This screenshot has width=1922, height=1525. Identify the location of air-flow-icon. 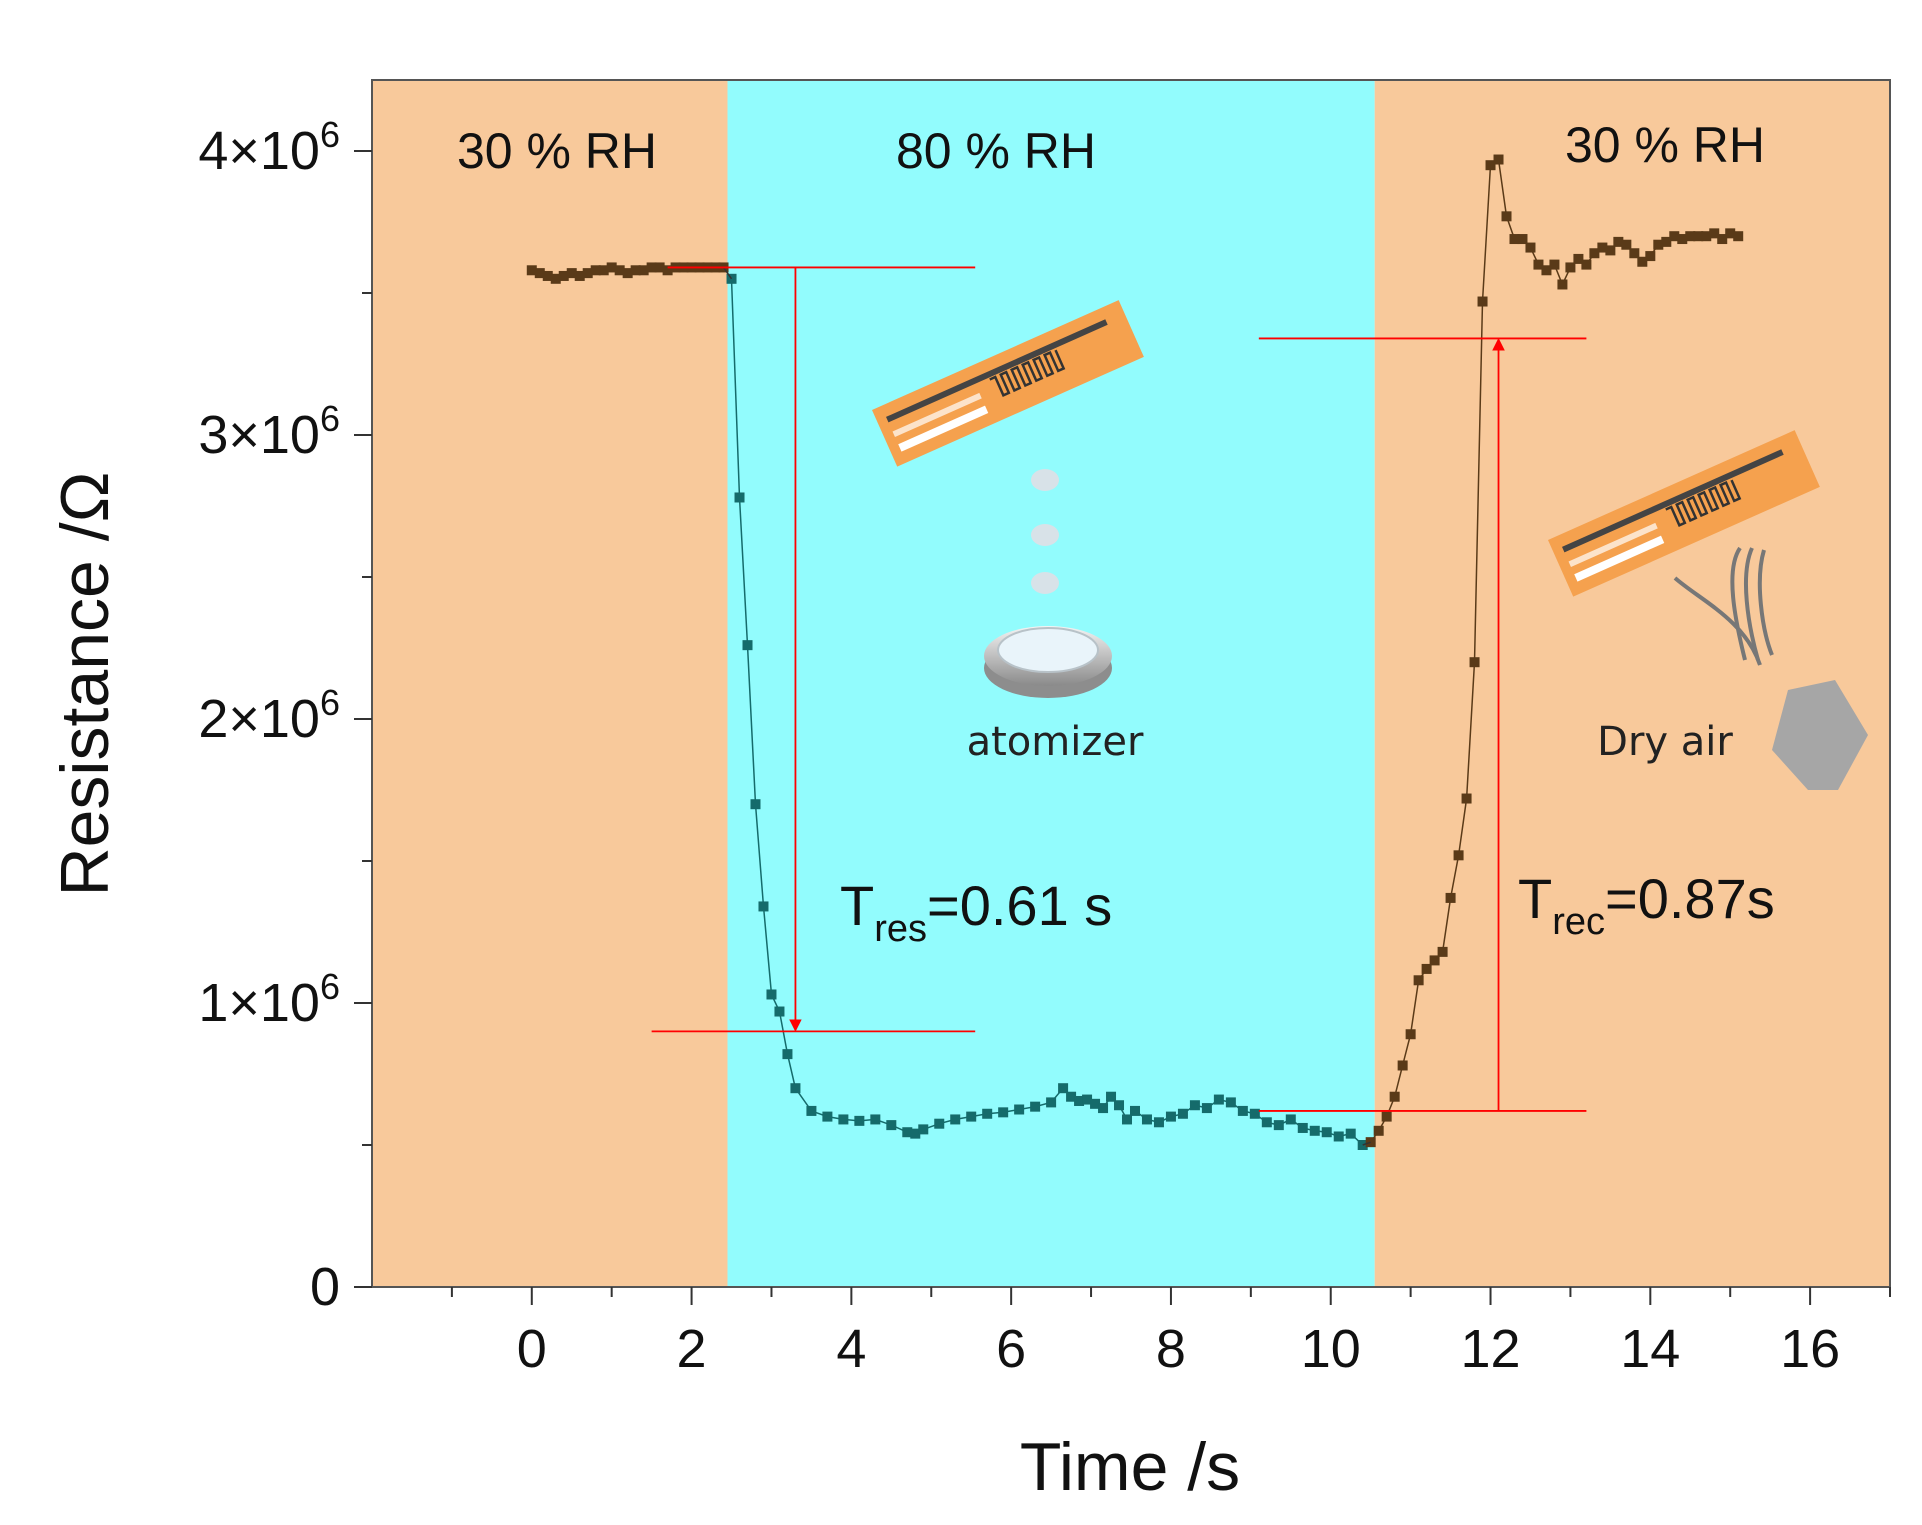
(1723, 606).